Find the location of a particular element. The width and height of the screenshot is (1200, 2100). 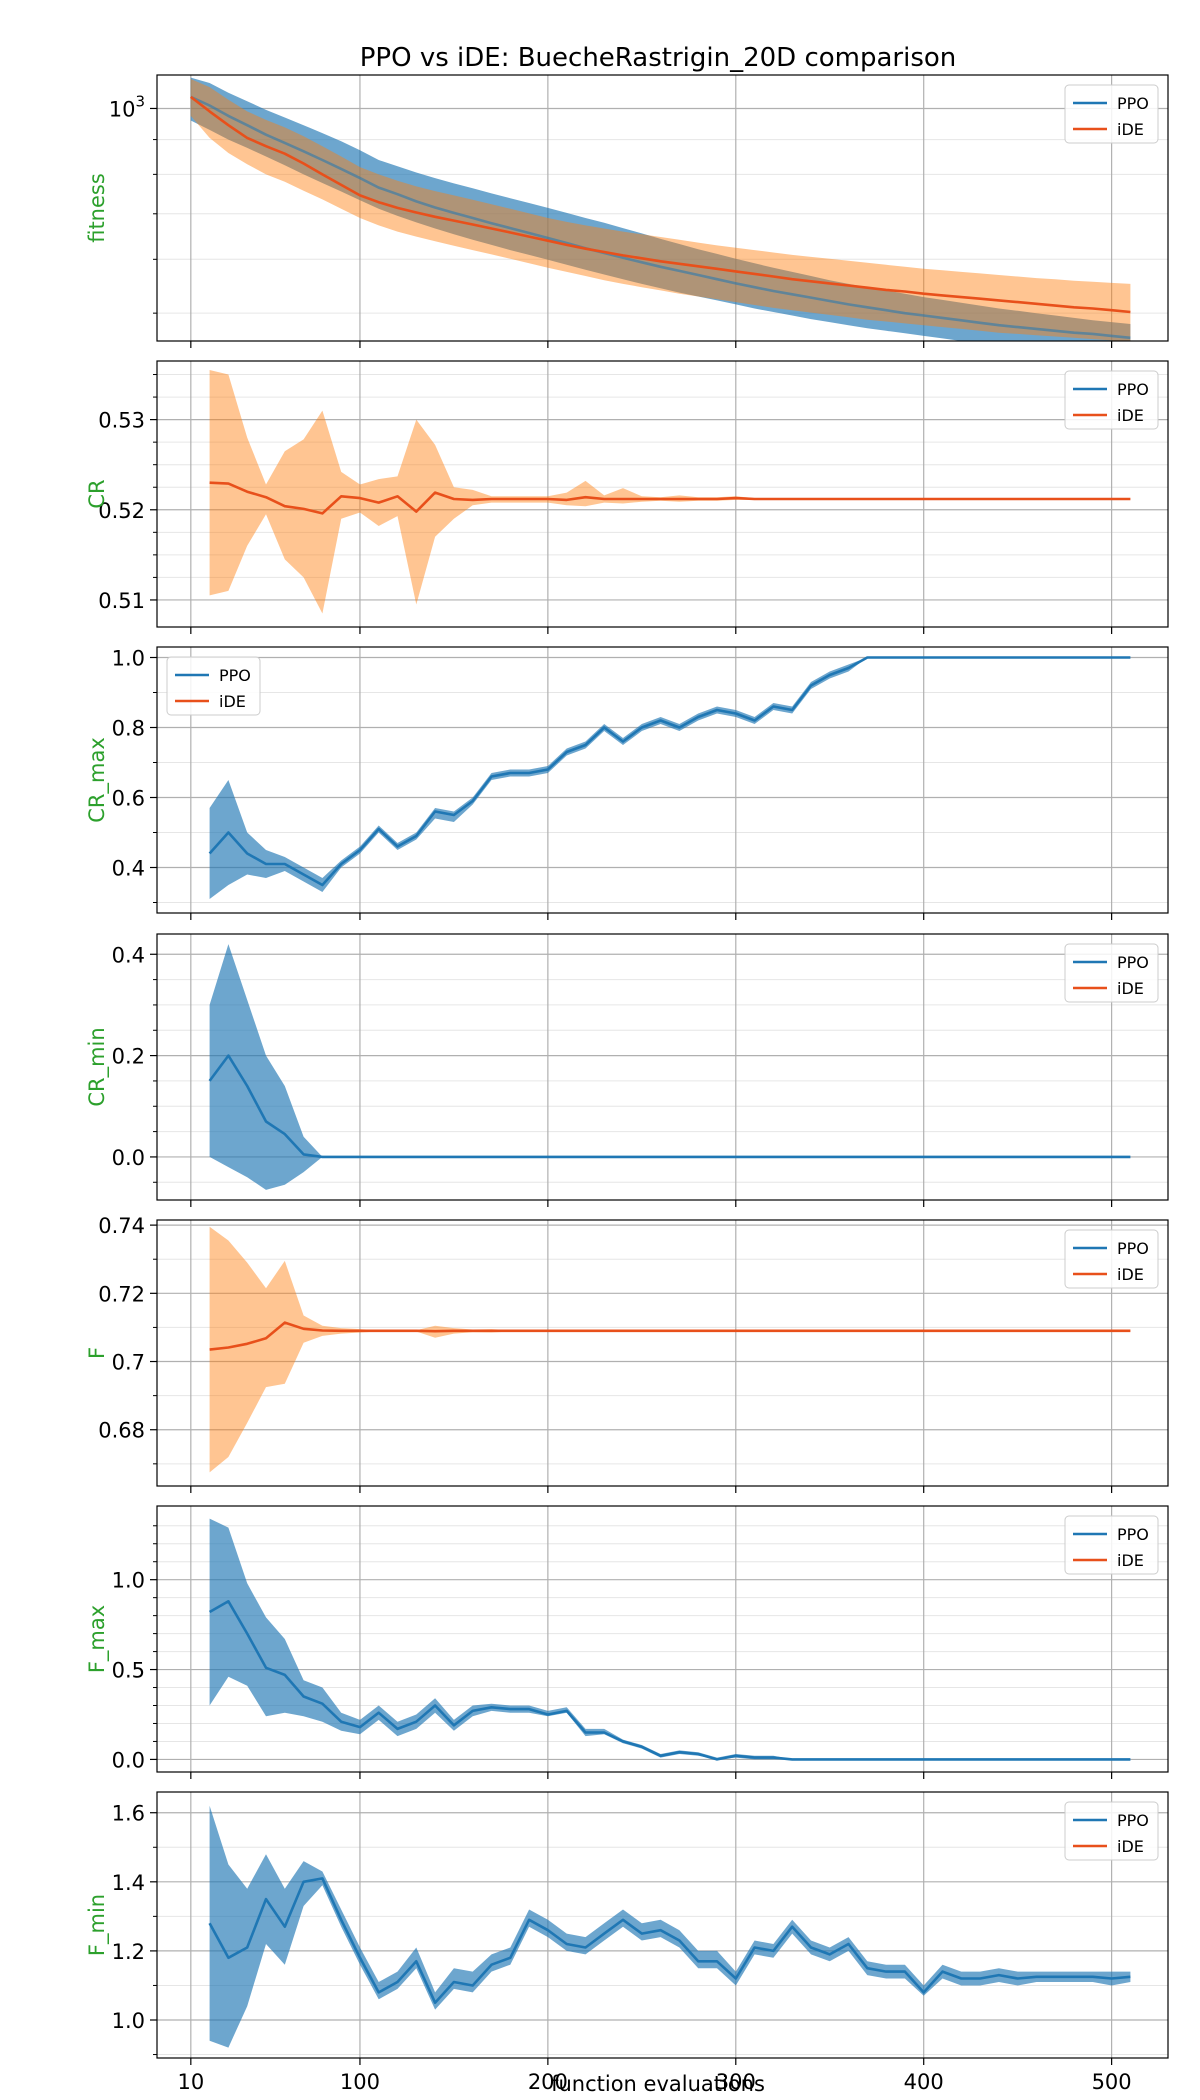

y-tick-label: 0.72 is located at coordinates (121, 1294).